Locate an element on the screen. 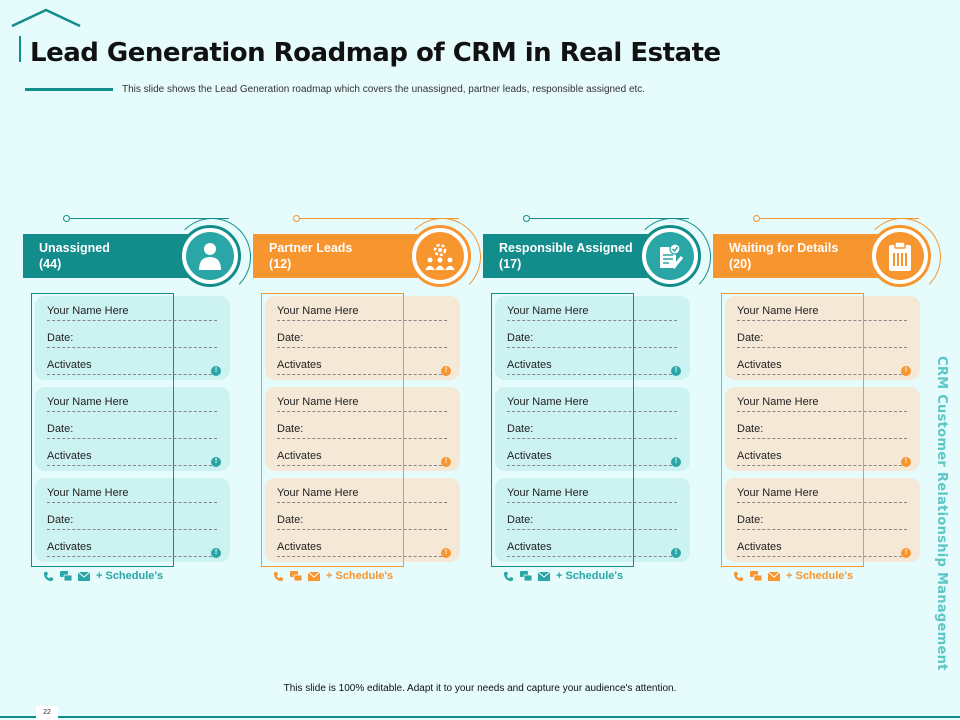 This screenshot has height=720, width=960. column-title: Responsible Assigned is located at coordinates (566, 248).